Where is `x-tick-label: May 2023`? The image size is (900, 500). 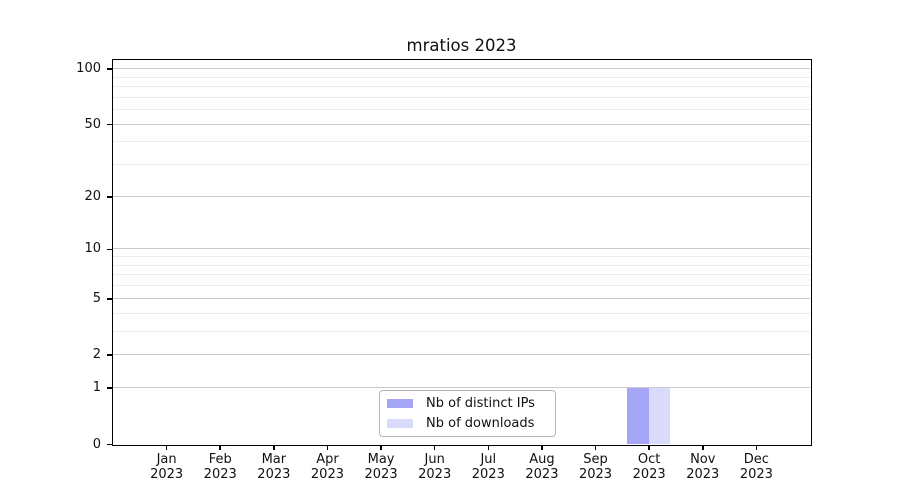 x-tick-label: May 2023 is located at coordinates (381, 467).